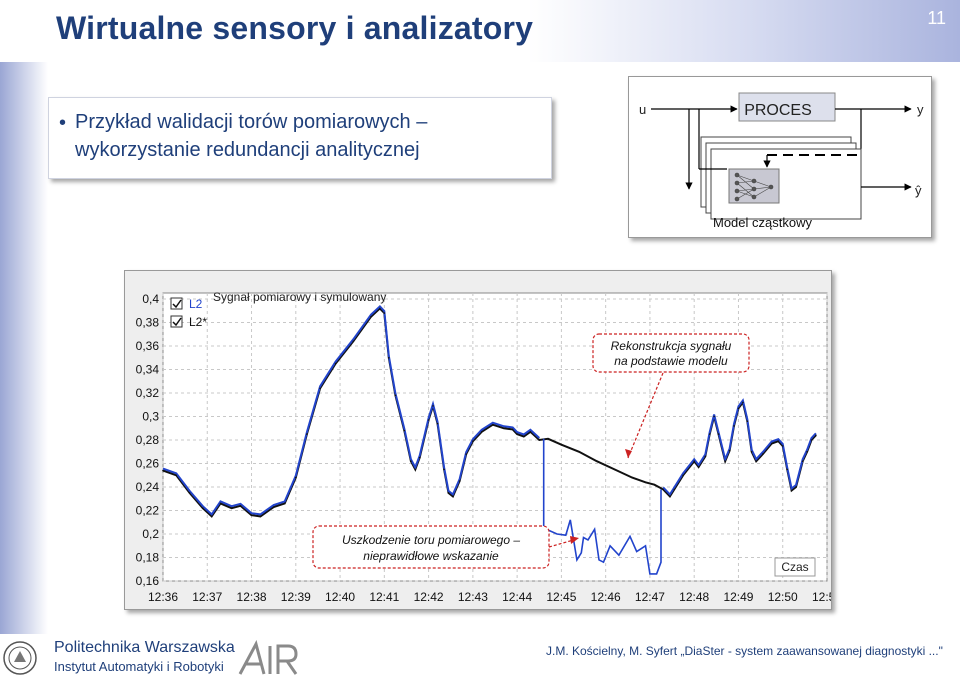 This screenshot has height=678, width=960. I want to click on legend-checkbox-l2, so click(176, 303).